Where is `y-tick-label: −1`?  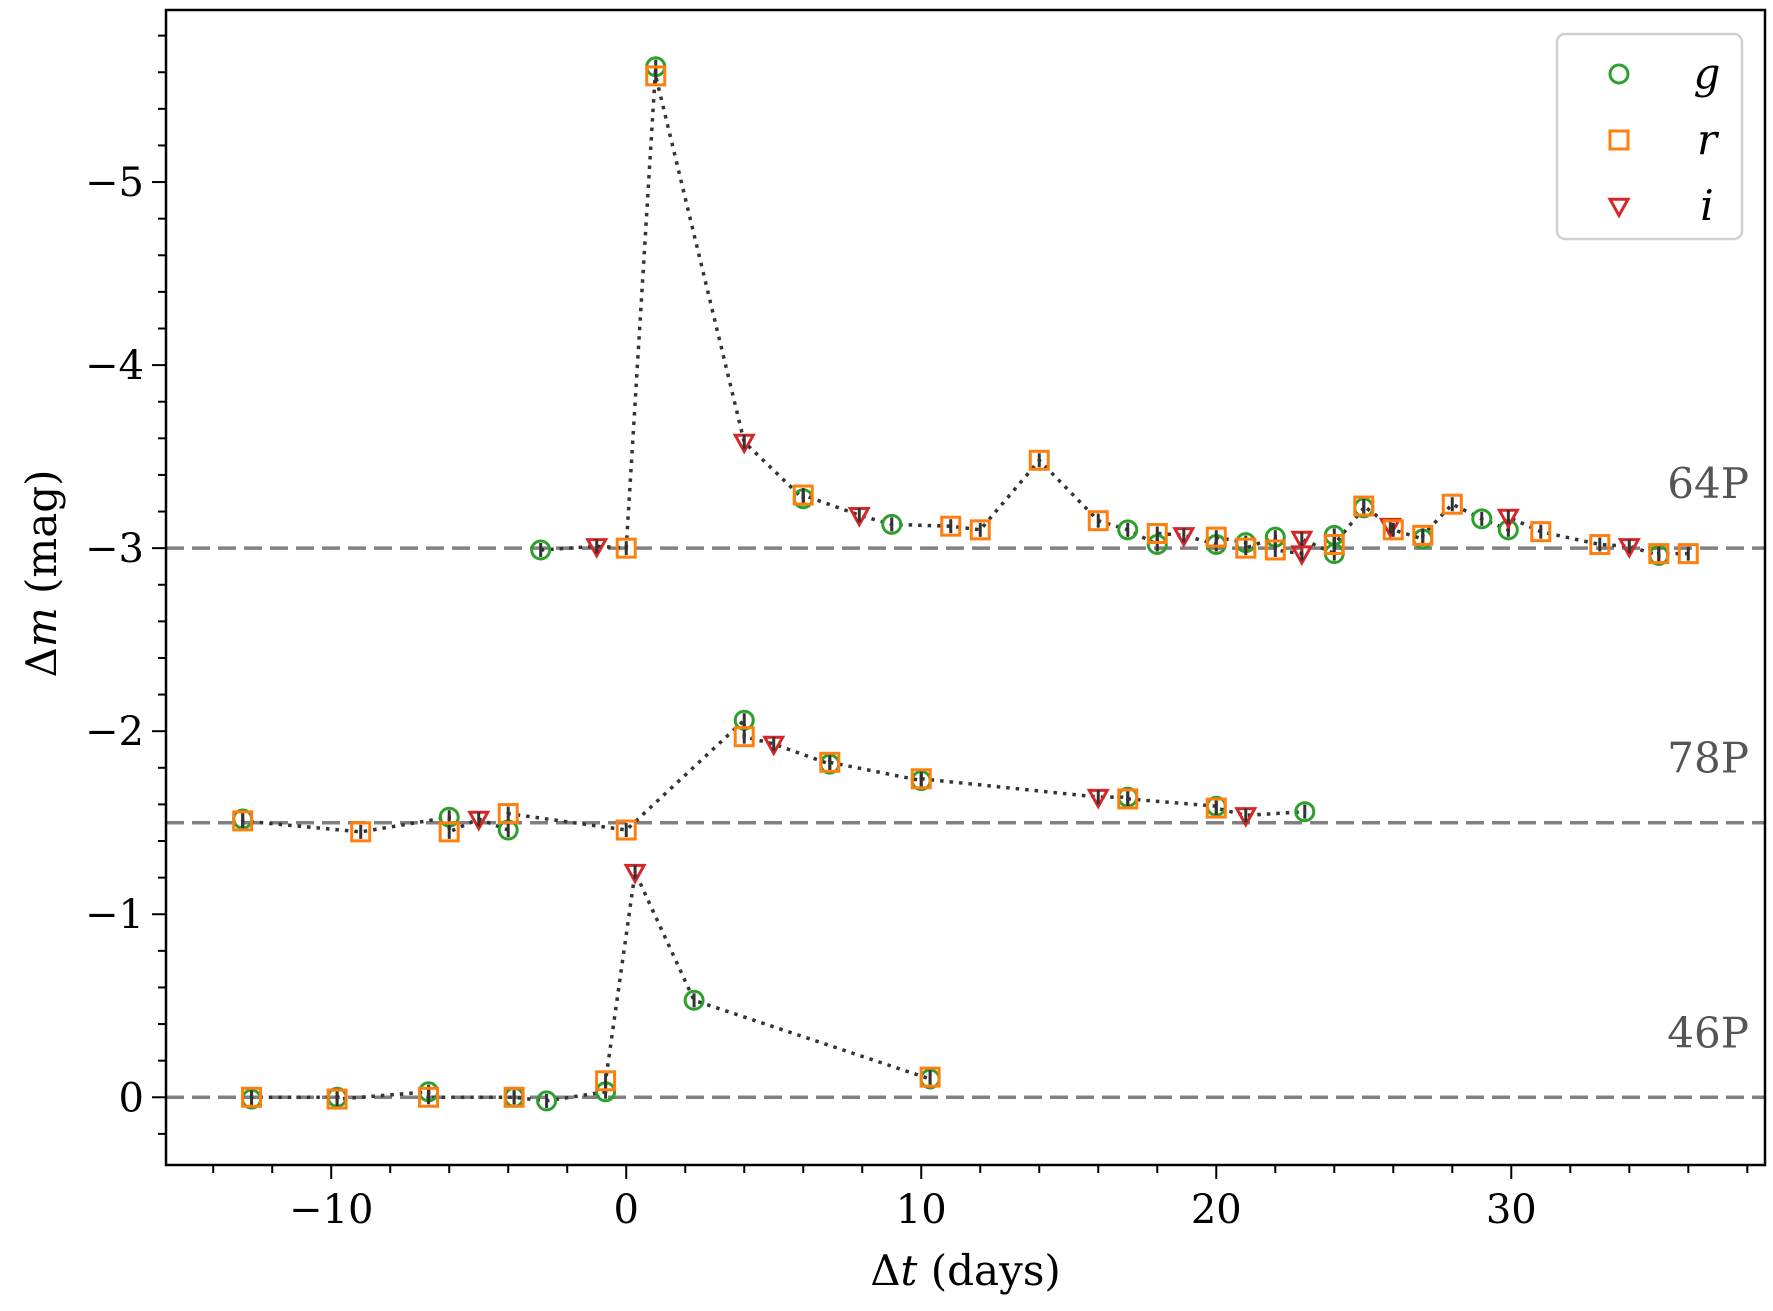 y-tick-label: −1 is located at coordinates (114, 915).